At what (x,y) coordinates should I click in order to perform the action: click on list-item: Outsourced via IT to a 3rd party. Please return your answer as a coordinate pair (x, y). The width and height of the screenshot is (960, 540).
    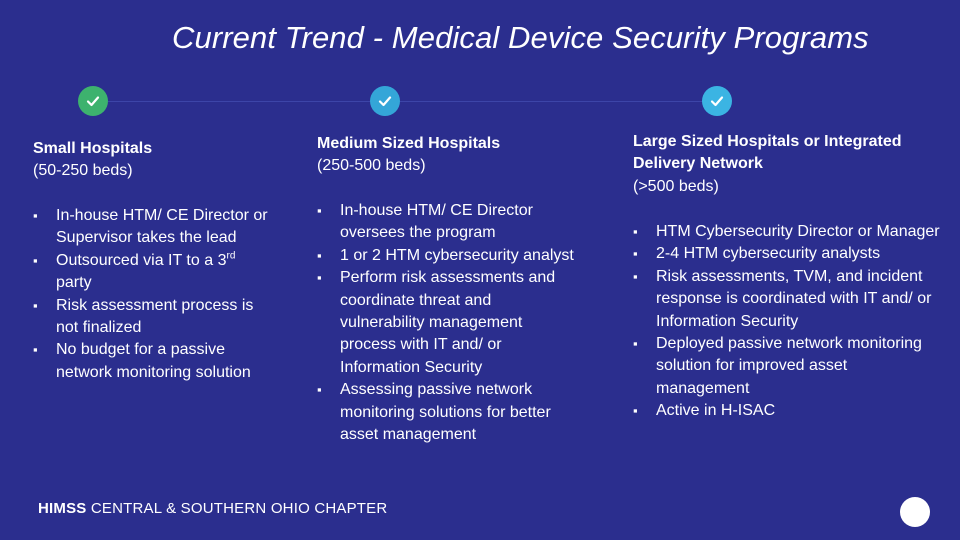
    Looking at the image, I should click on (153, 272).